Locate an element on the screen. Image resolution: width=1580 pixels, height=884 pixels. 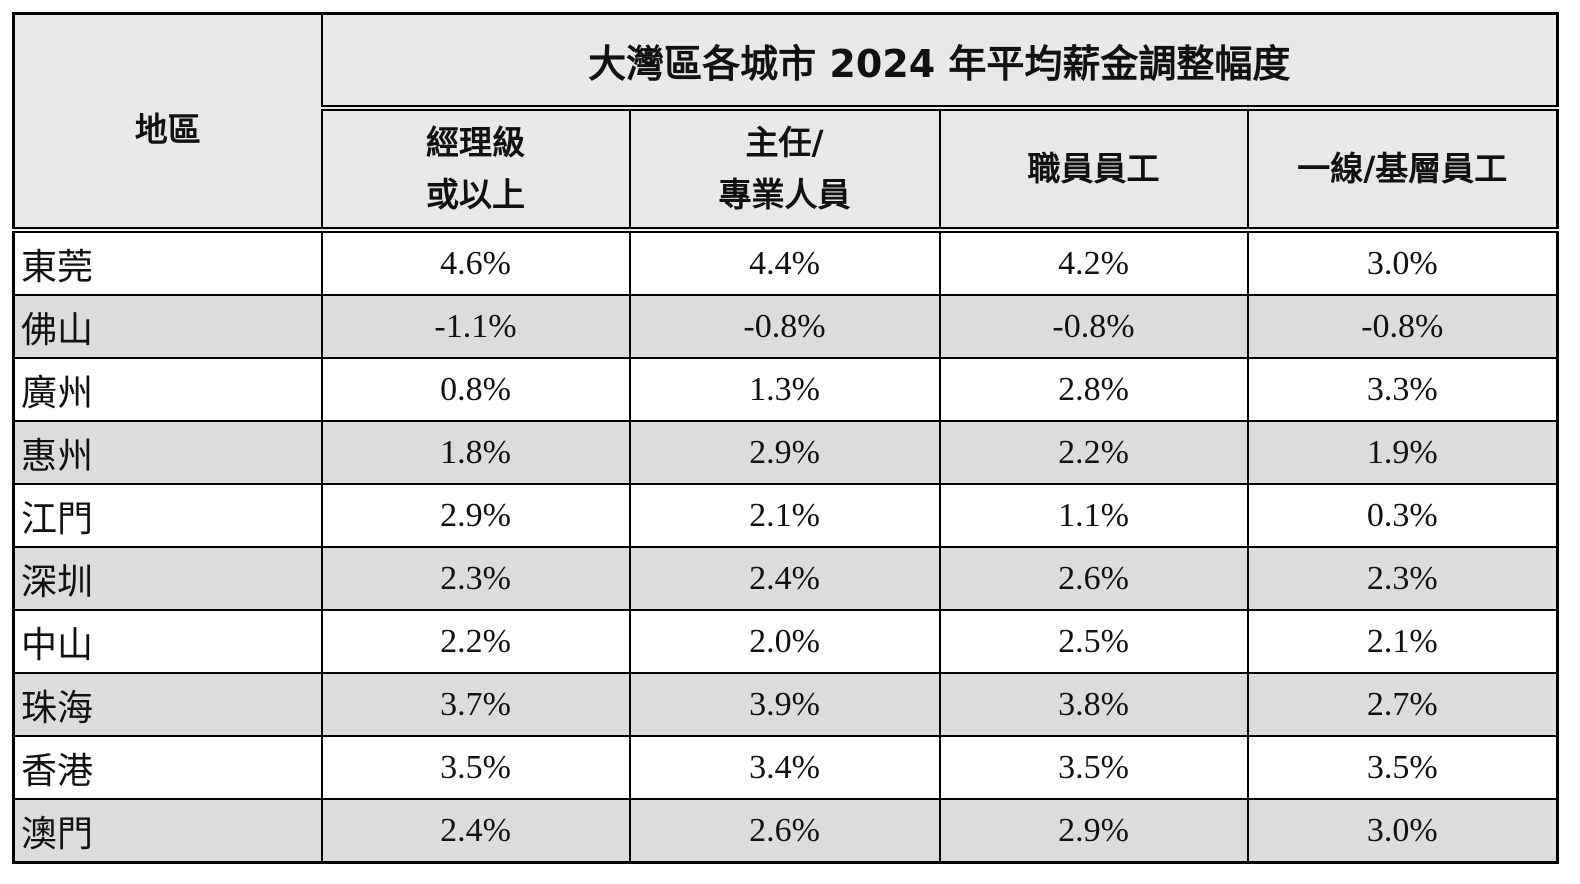
column-header: 一線/基層員工 is located at coordinates (1402, 170).